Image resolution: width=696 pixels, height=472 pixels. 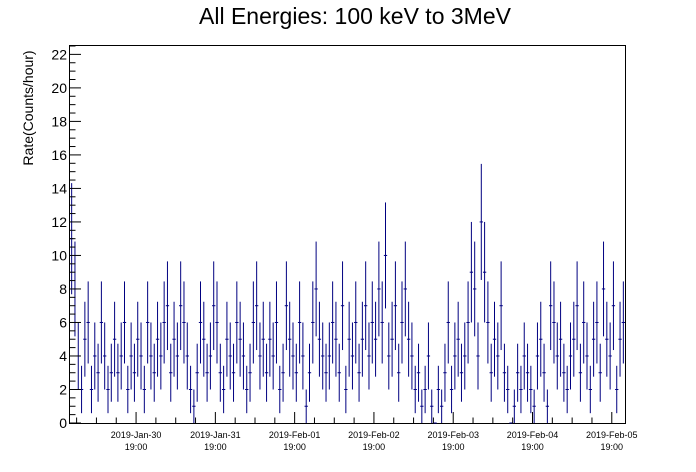 What do you see at coordinates (136, 435) in the screenshot?
I see `x-tick-date-label: 2019-Jan-30` at bounding box center [136, 435].